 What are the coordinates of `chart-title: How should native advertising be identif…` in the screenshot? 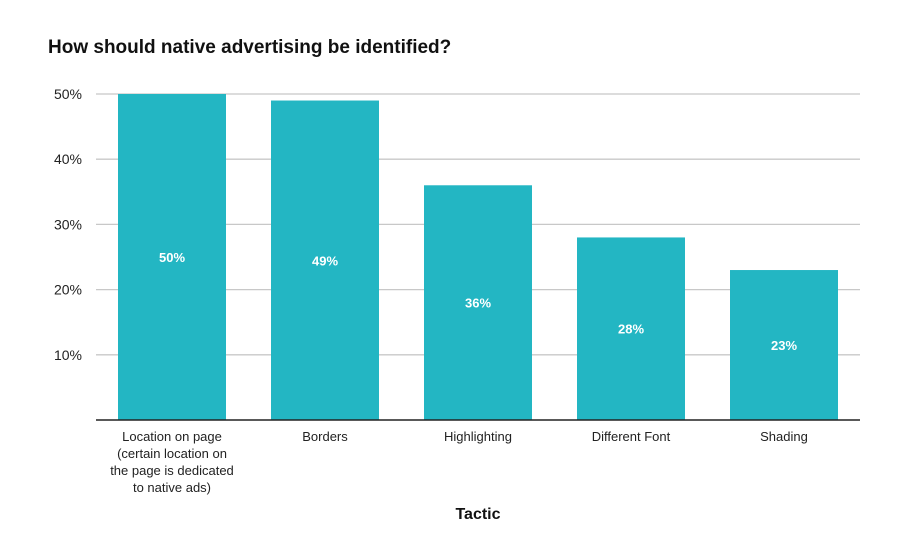 It's located at (249, 47).